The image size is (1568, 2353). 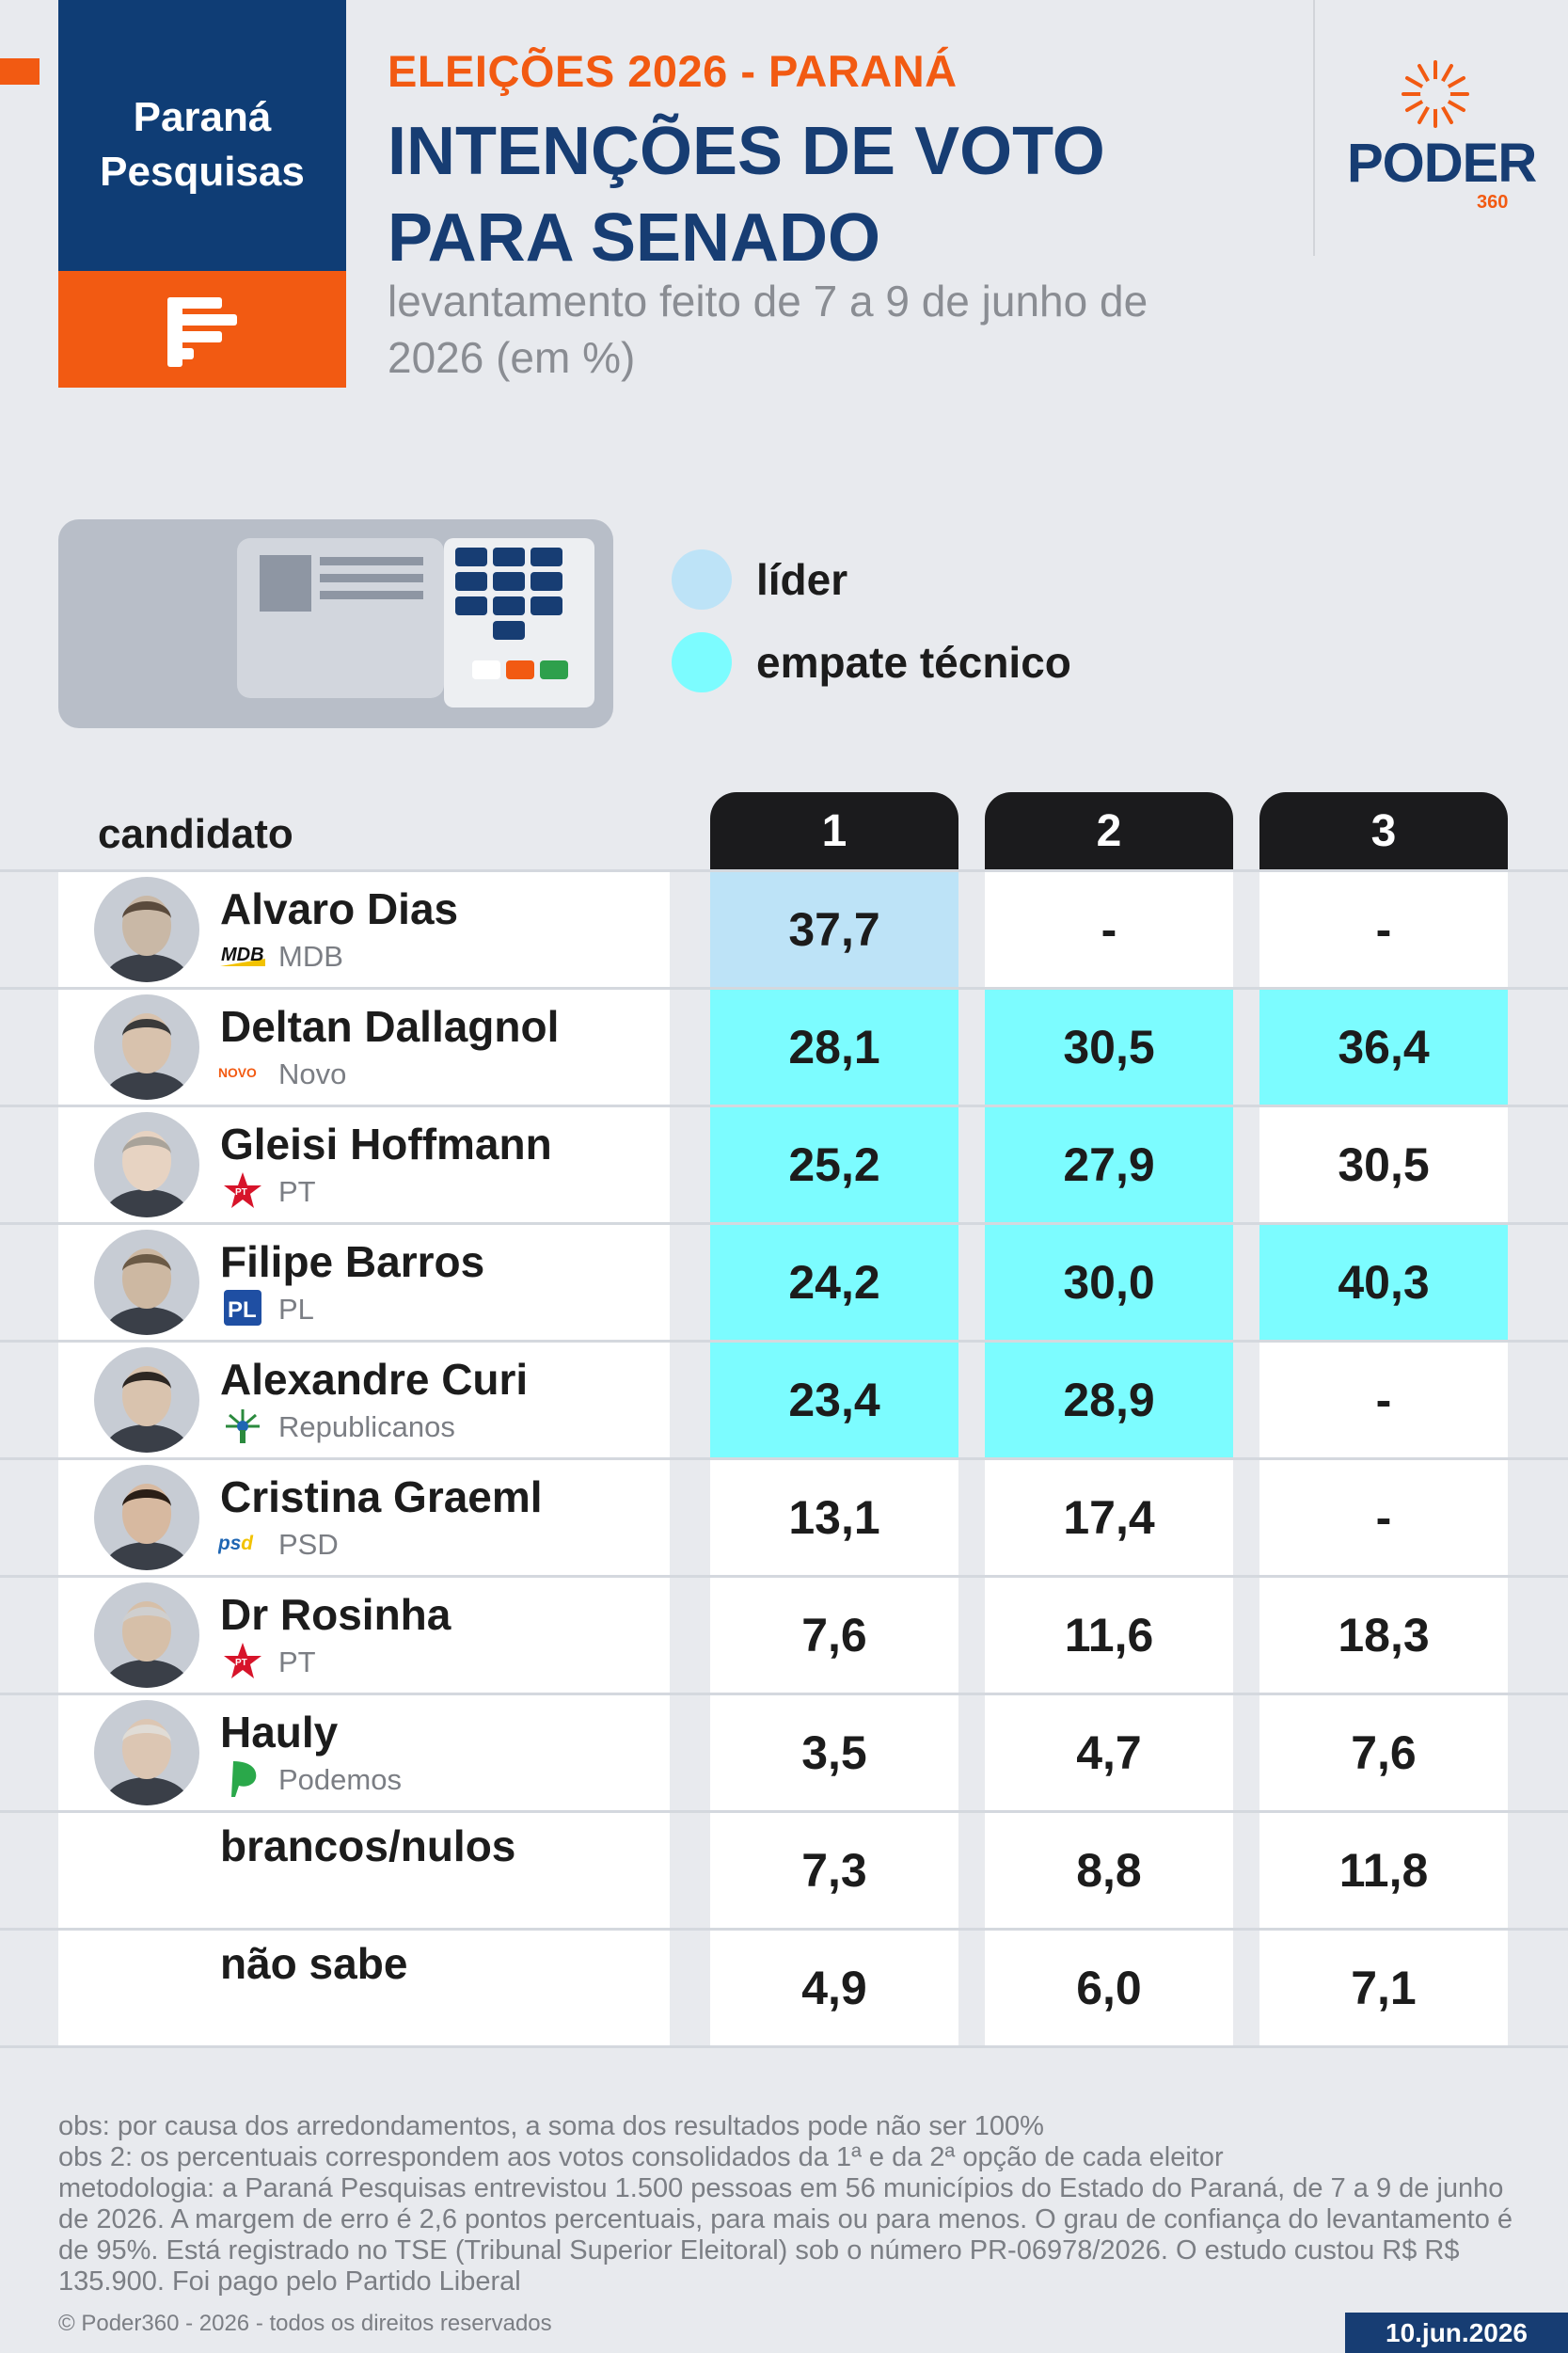 What do you see at coordinates (834, 1047) in the screenshot?
I see `value-cell-col1: 28,1` at bounding box center [834, 1047].